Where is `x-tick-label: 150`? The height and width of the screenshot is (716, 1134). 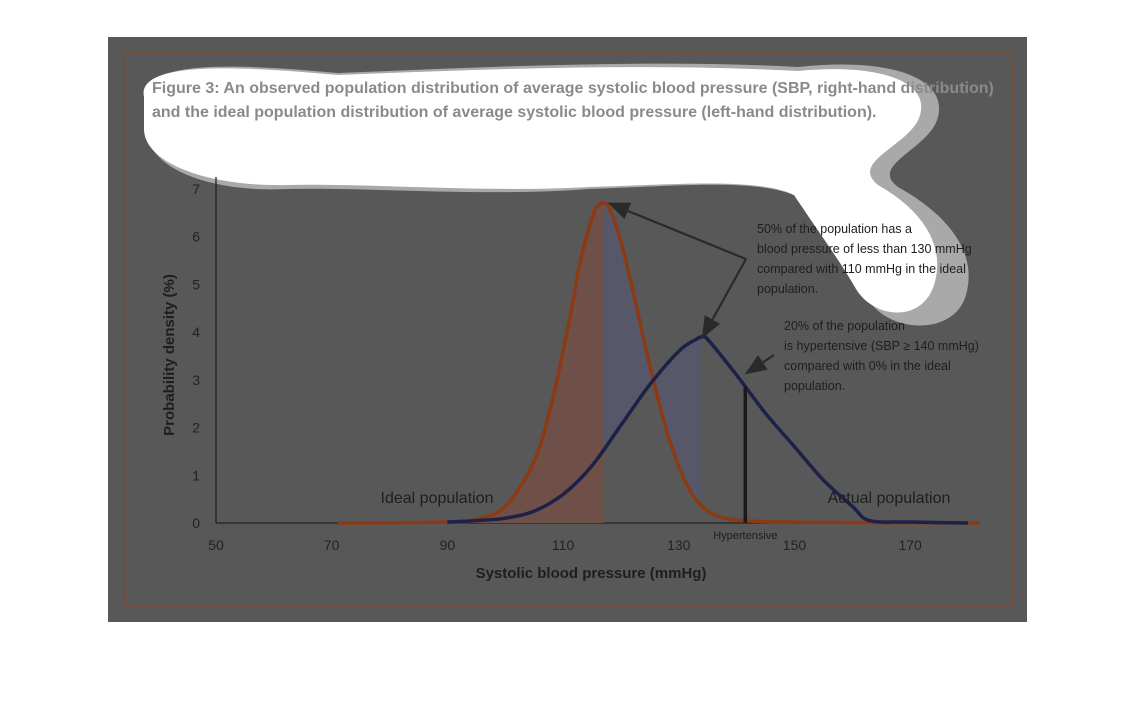
x-tick-label: 150 is located at coordinates (795, 545).